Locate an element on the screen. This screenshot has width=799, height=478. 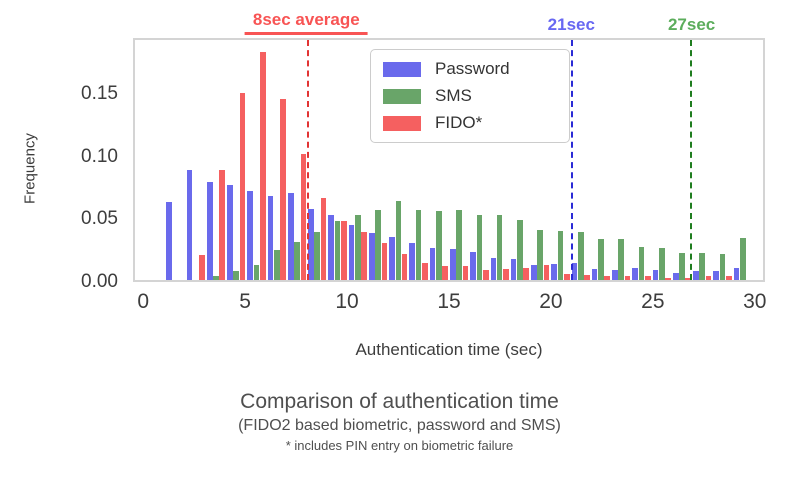
y-axis-title: Frequency is located at coordinates (30, 168).